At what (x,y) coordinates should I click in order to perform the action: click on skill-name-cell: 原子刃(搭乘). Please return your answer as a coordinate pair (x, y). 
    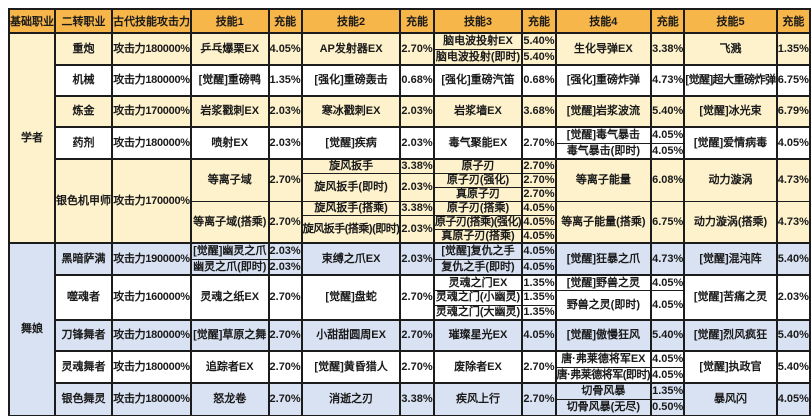
    Looking at the image, I should click on (478, 208).